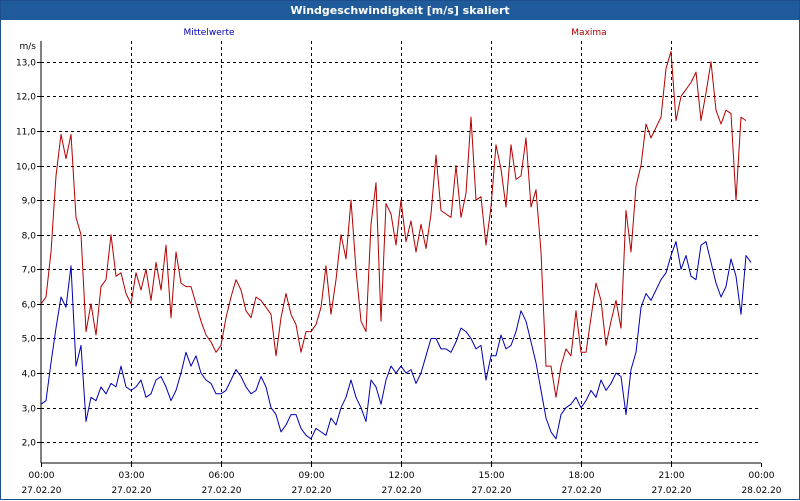 The height and width of the screenshot is (501, 800). What do you see at coordinates (29, 237) in the screenshot?
I see `y-tick-label: 8,0` at bounding box center [29, 237].